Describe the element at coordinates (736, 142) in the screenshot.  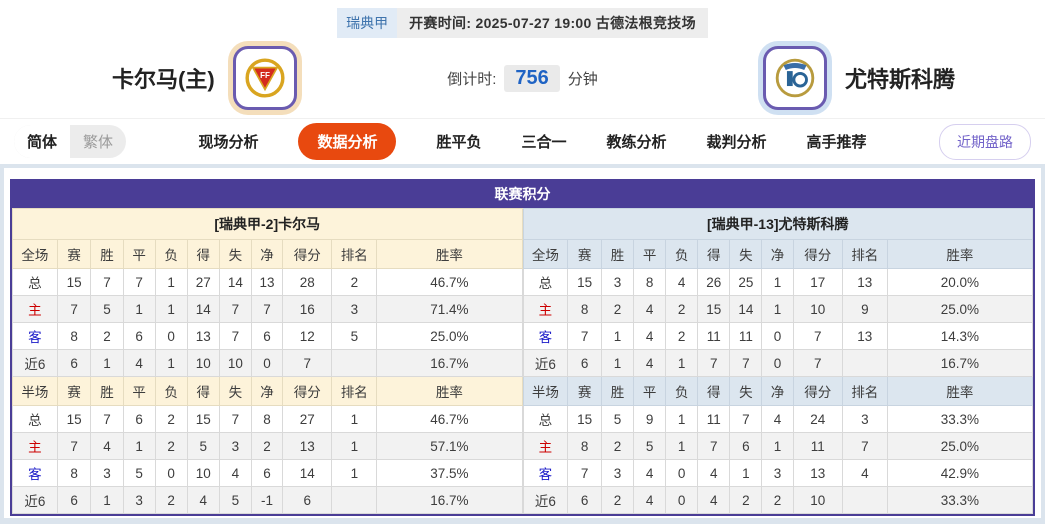
I see `tab-referee-analysis: 裁判分析` at that location.